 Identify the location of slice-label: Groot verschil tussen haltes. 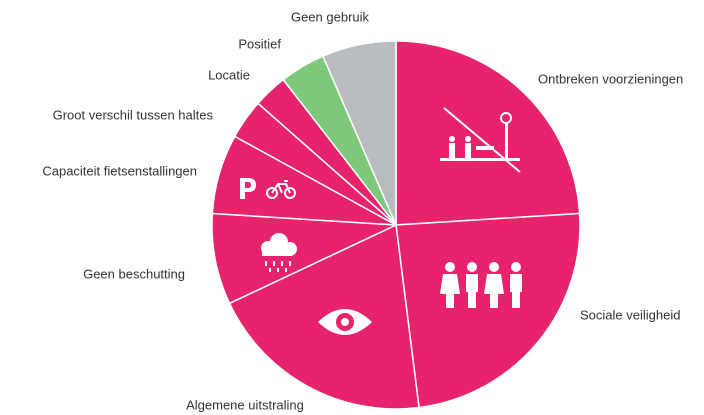
(133, 114).